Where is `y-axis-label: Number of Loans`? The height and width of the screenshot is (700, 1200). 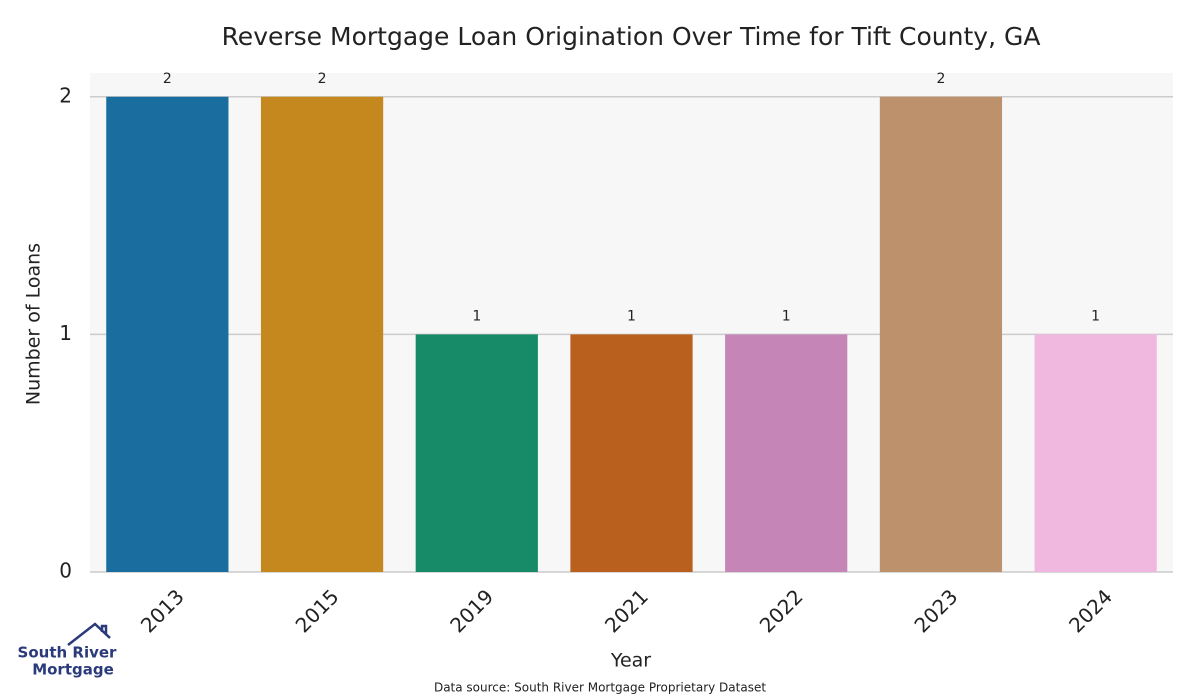
y-axis-label: Number of Loans is located at coordinates (34, 324).